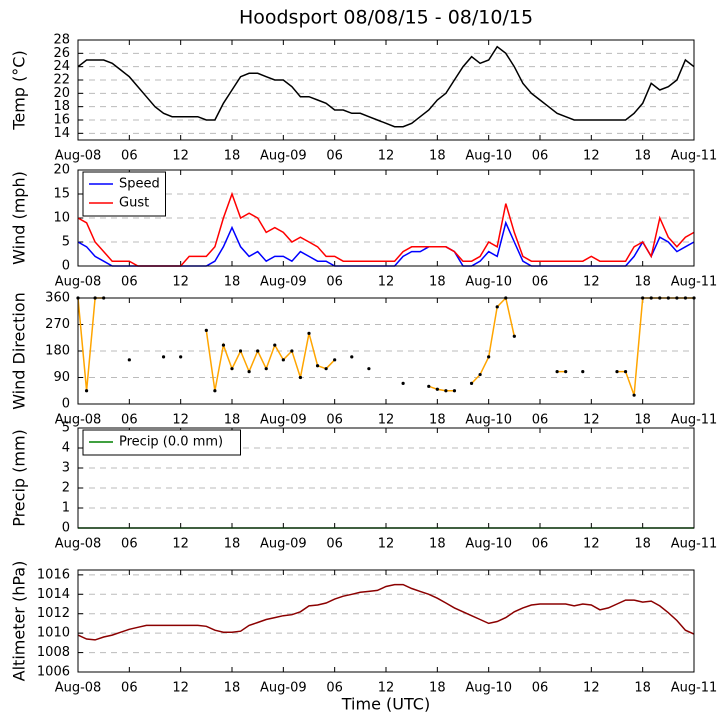 The width and height of the screenshot is (726, 725). I want to click on y-tick-label: 1014, so click(53, 594).